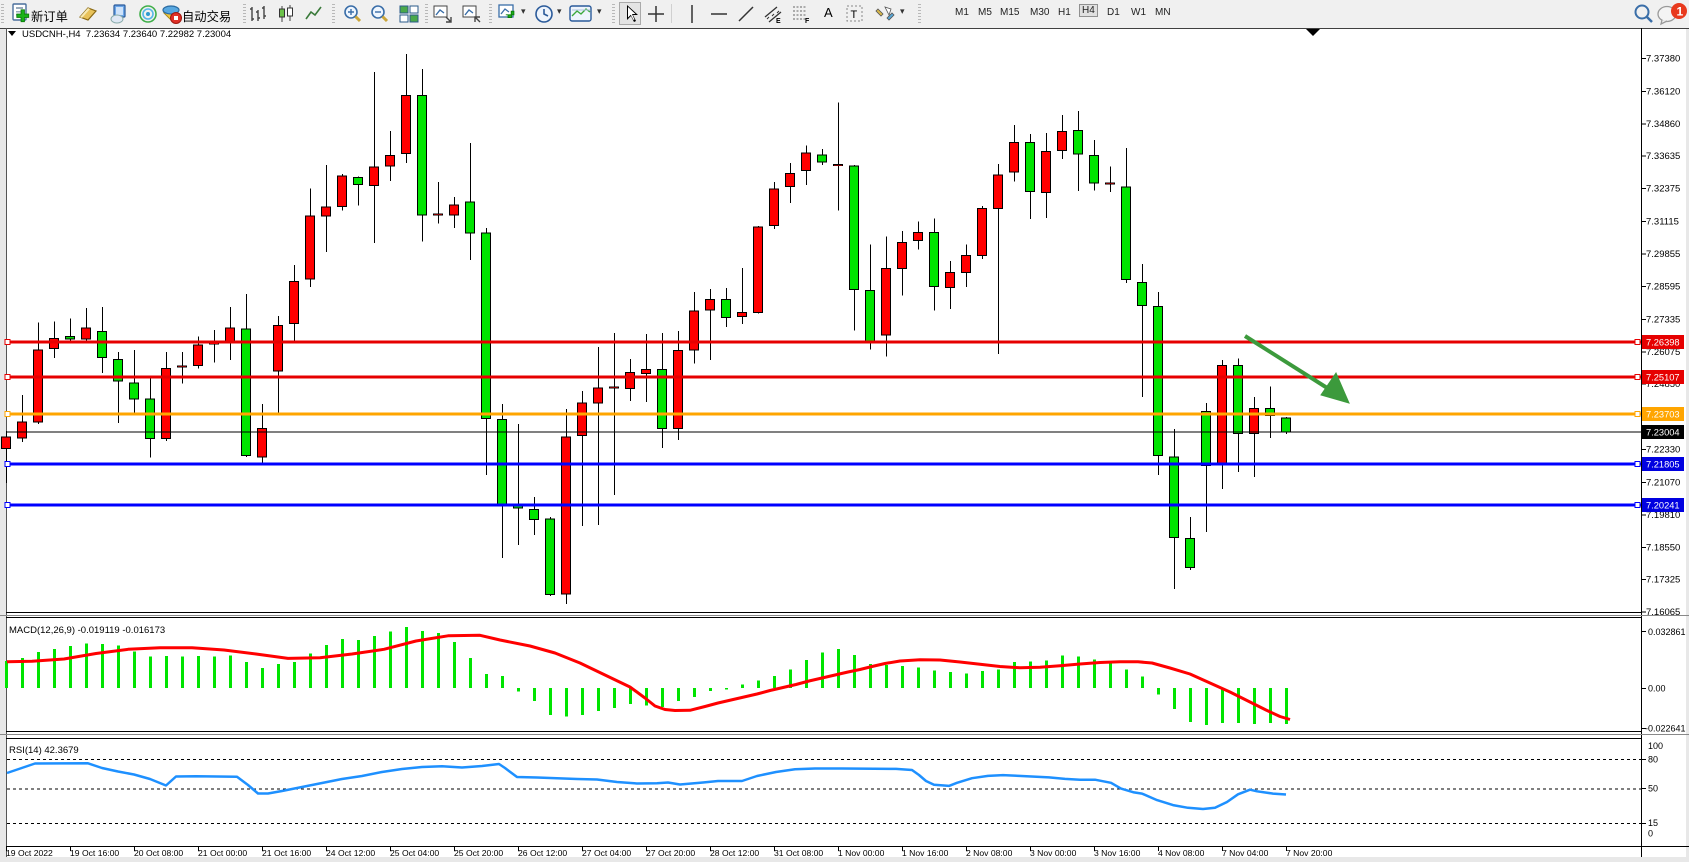  I want to click on svg-text: 50, so click(1653, 789).